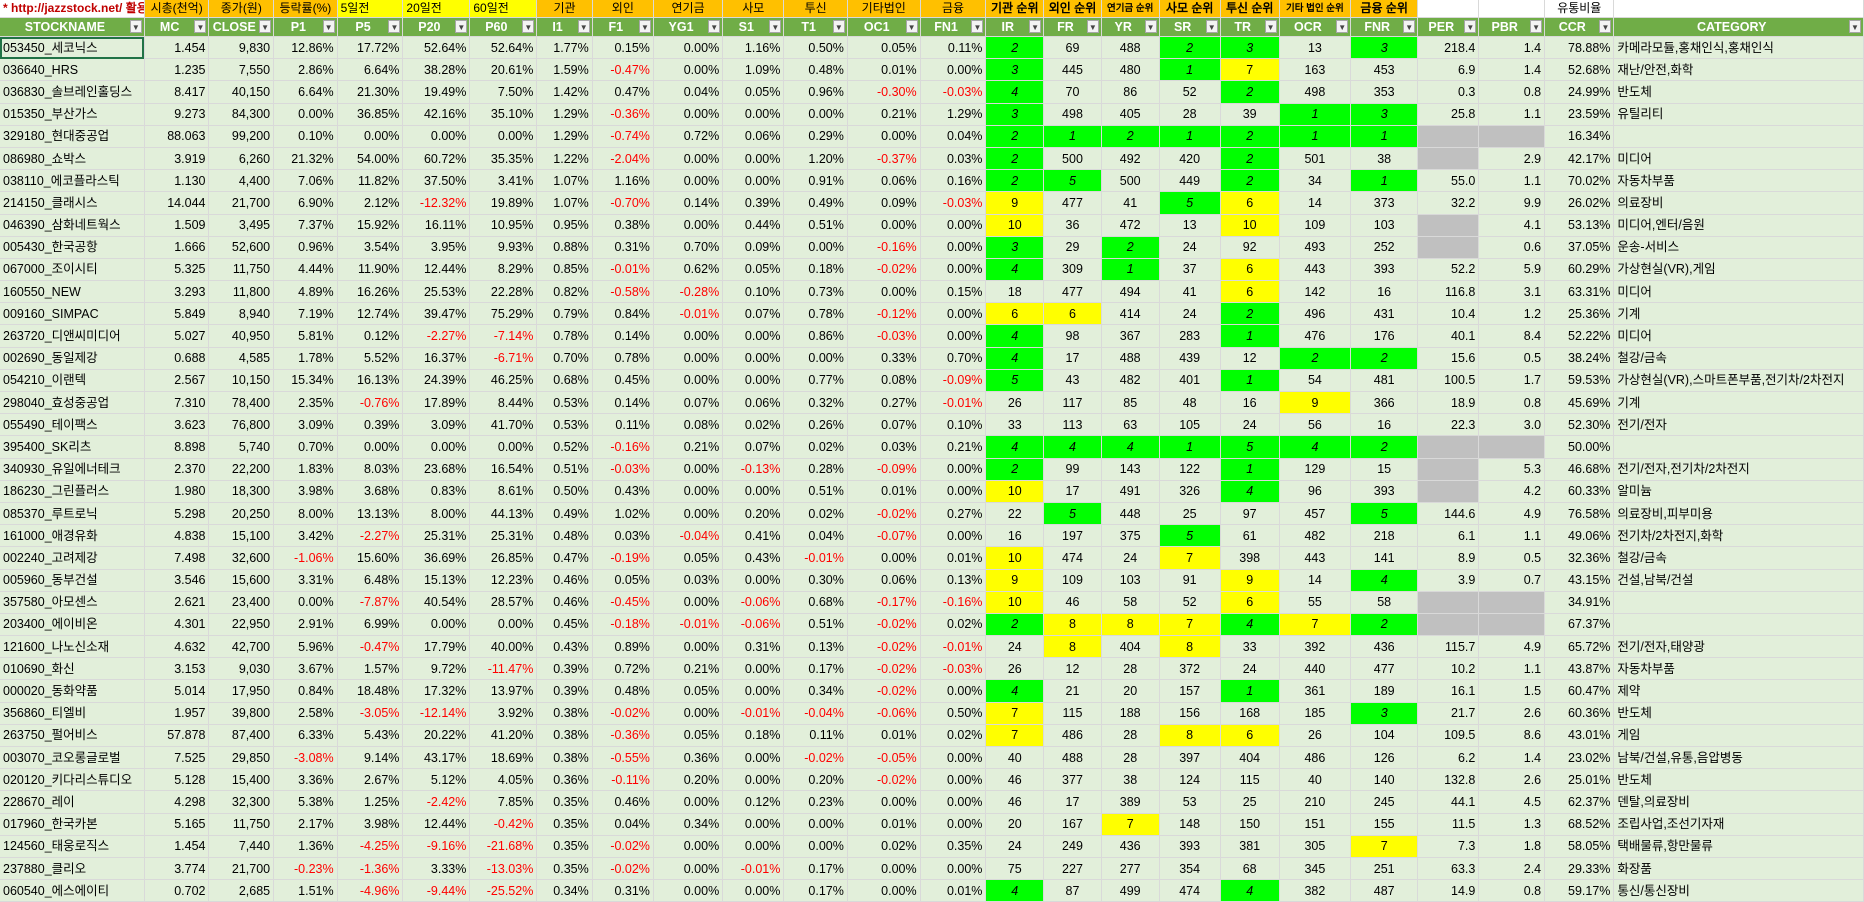 This screenshot has width=1864, height=902. Describe the element at coordinates (1035, 26) in the screenshot. I see `filter-dropdown-icon: ▼` at that location.